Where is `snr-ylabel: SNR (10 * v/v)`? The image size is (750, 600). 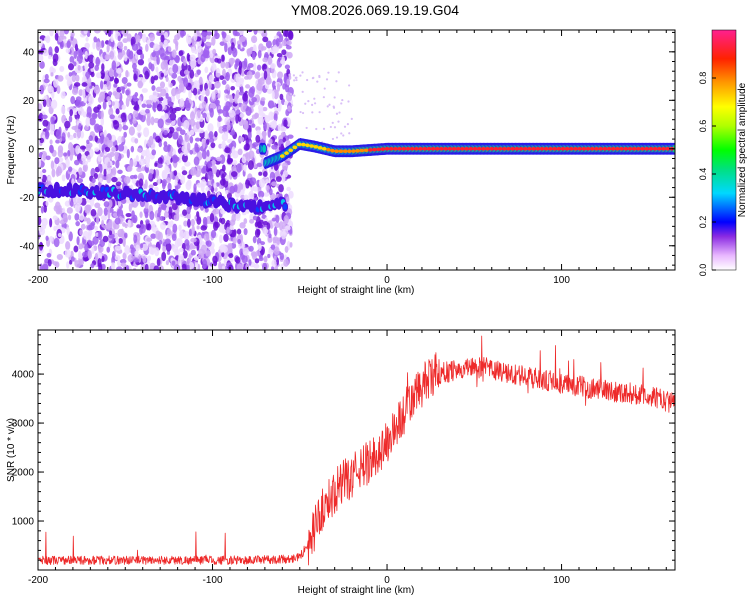
snr-ylabel: SNR (10 * v/v) is located at coordinates (11, 450).